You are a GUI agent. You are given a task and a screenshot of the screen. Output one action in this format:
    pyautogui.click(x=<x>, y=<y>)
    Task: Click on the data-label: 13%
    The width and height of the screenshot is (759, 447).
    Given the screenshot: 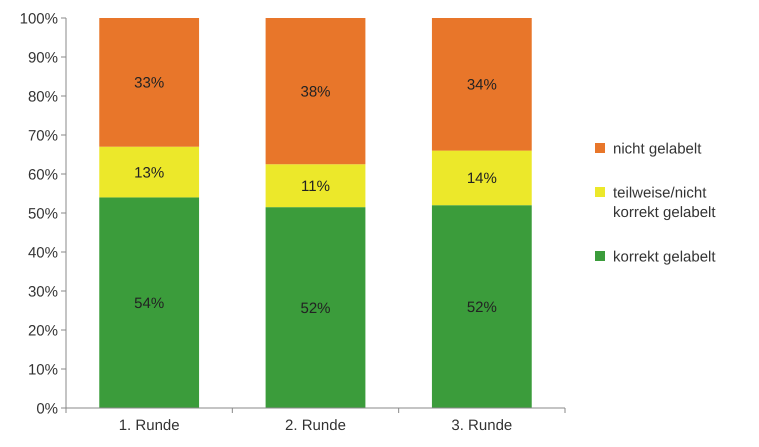 What is the action you would take?
    pyautogui.click(x=149, y=173)
    